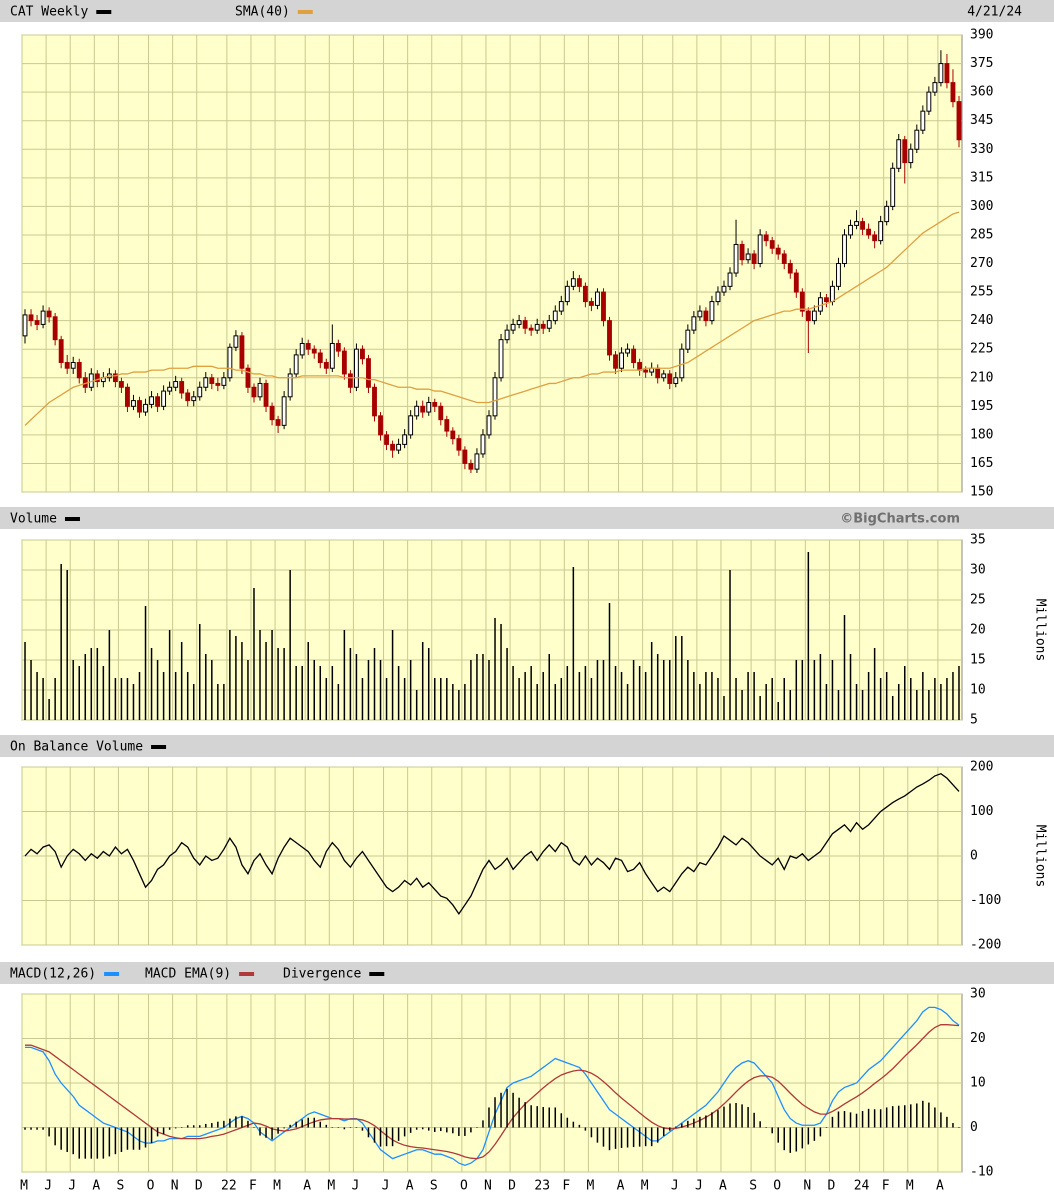 This screenshot has height=1200, width=1054. What do you see at coordinates (175, 1186) in the screenshot?
I see `x-tick-label: N` at bounding box center [175, 1186].